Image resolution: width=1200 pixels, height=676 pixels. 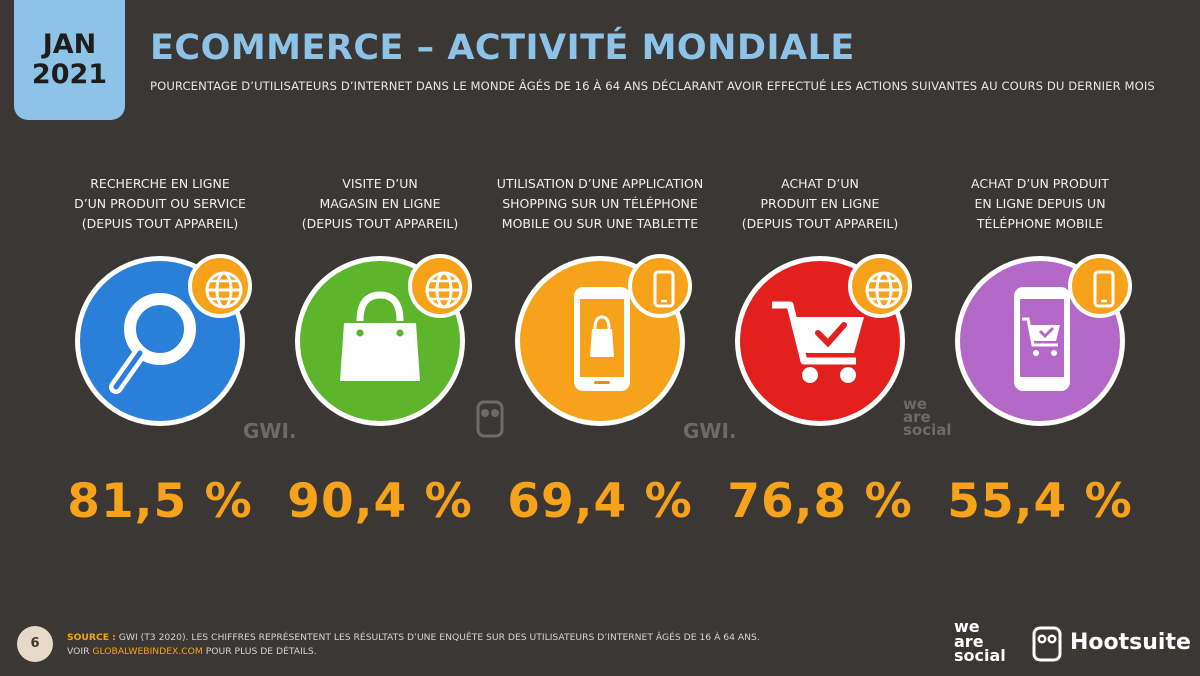 I want to click on hootsuite-logo: Hootsuite, so click(x=1111, y=644).